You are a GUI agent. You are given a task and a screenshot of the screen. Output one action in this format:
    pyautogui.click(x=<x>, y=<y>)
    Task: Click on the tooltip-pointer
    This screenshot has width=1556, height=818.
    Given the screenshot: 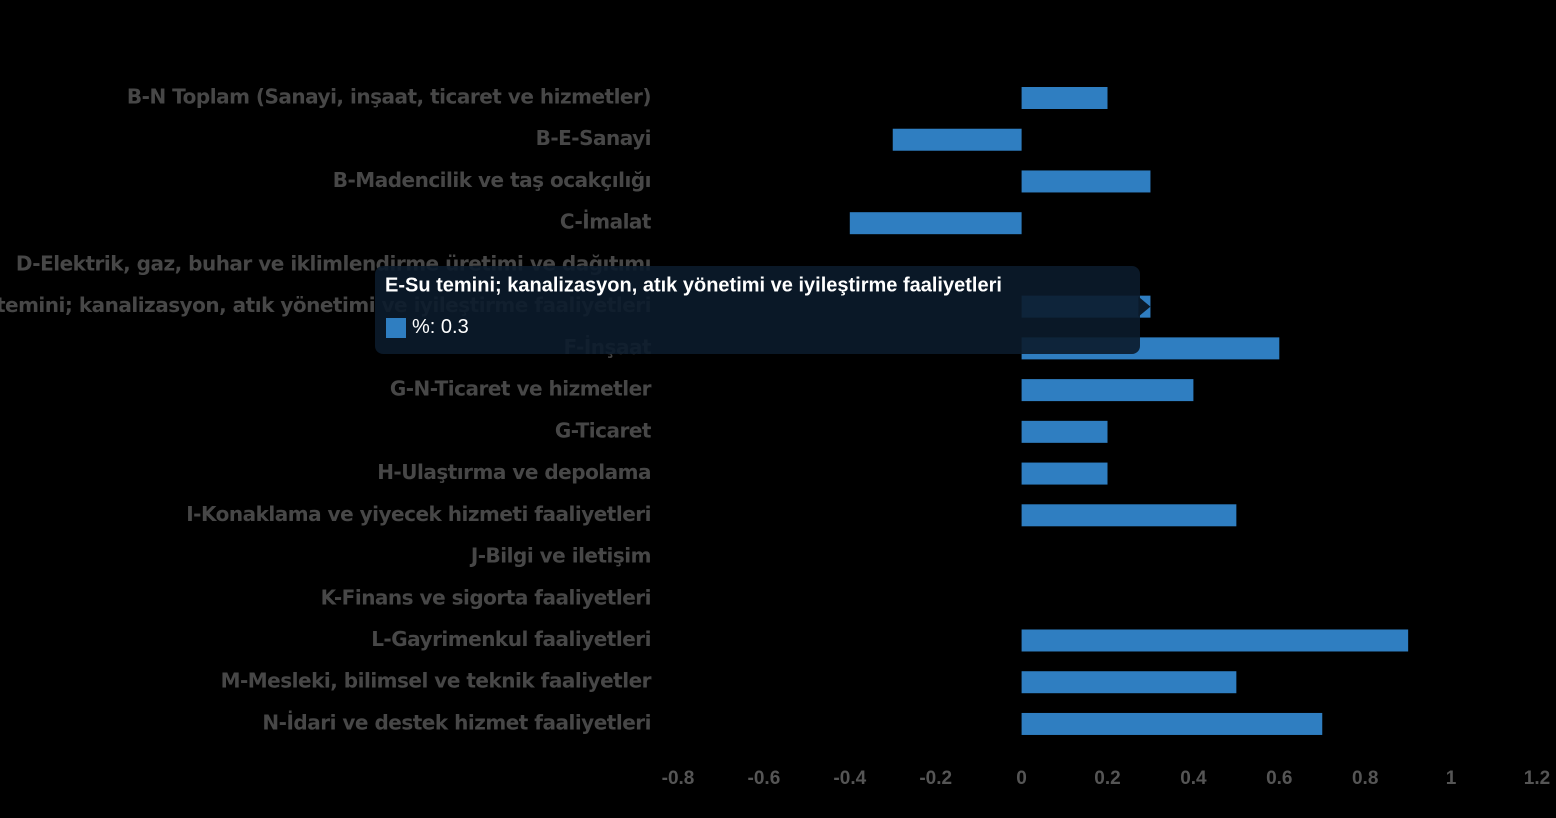 What is the action you would take?
    pyautogui.click(x=1144, y=306)
    